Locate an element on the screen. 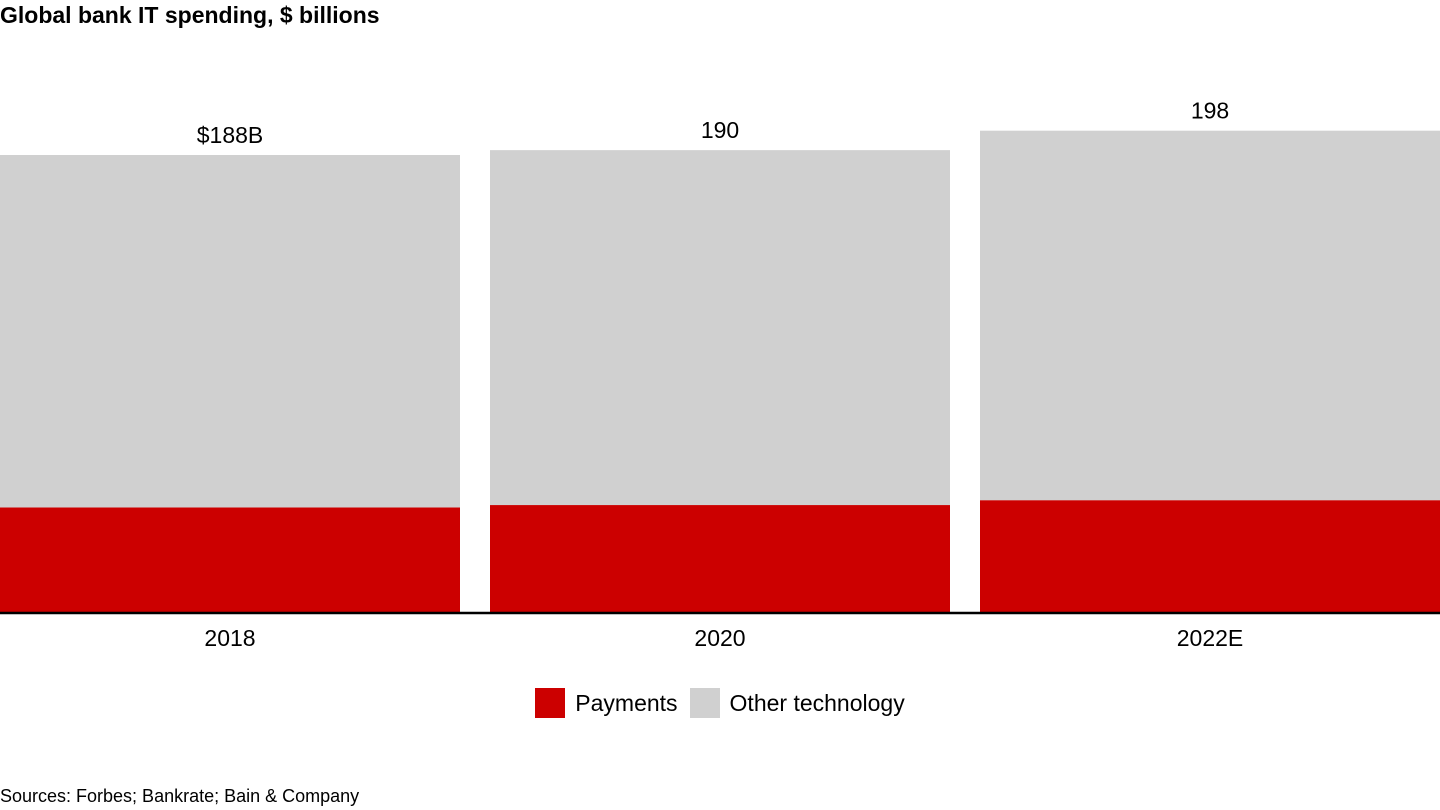 The width and height of the screenshot is (1440, 810). legend-swatch-other-technology is located at coordinates (704, 703).